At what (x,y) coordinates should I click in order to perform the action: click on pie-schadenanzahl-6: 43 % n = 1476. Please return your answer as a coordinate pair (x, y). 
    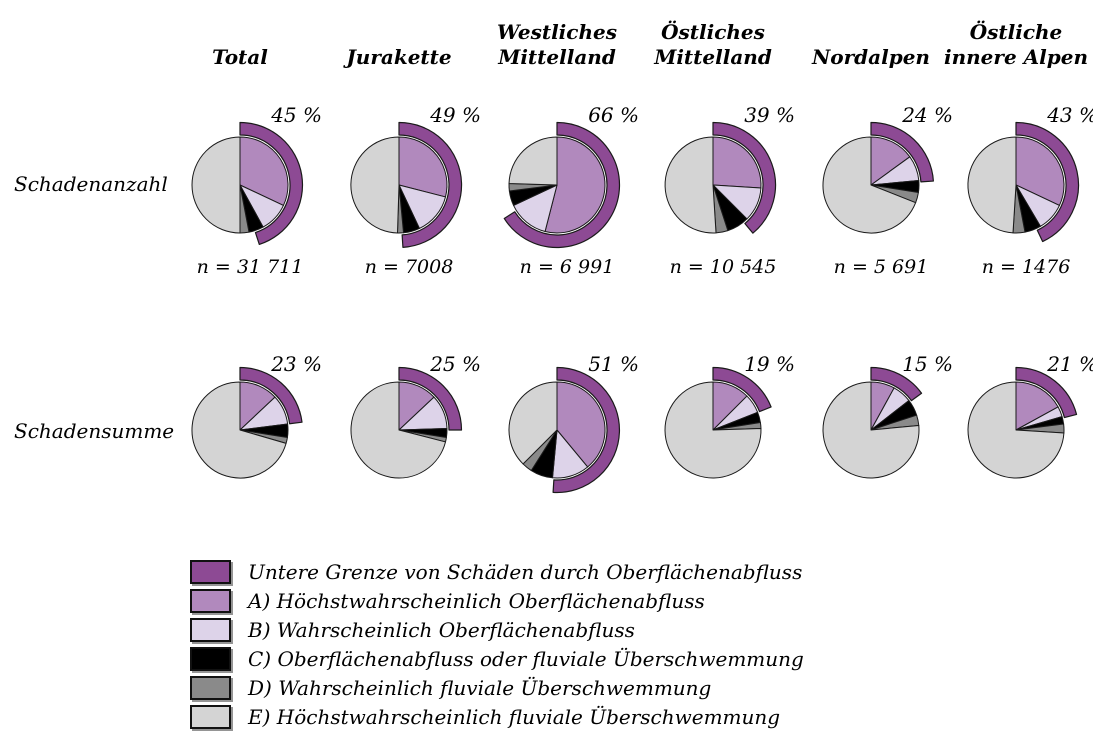
    Looking at the image, I should click on (1014, 190).